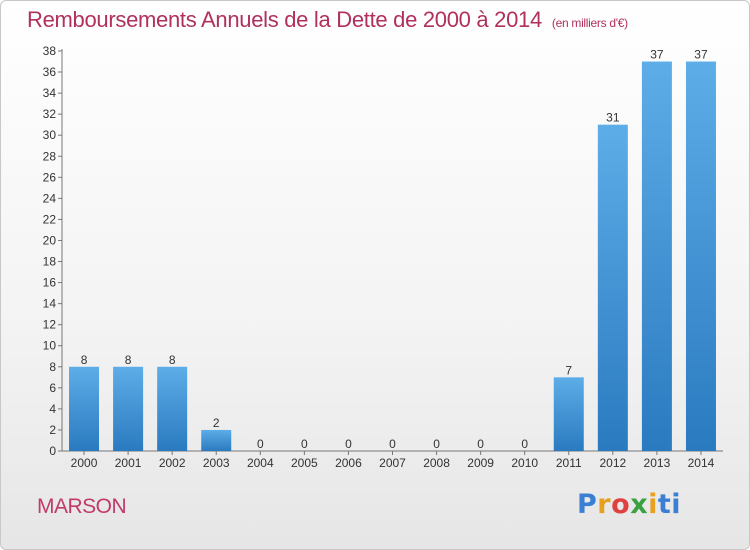 The image size is (750, 550). Describe the element at coordinates (172, 463) in the screenshot. I see `x-tick-label: 2002` at that location.